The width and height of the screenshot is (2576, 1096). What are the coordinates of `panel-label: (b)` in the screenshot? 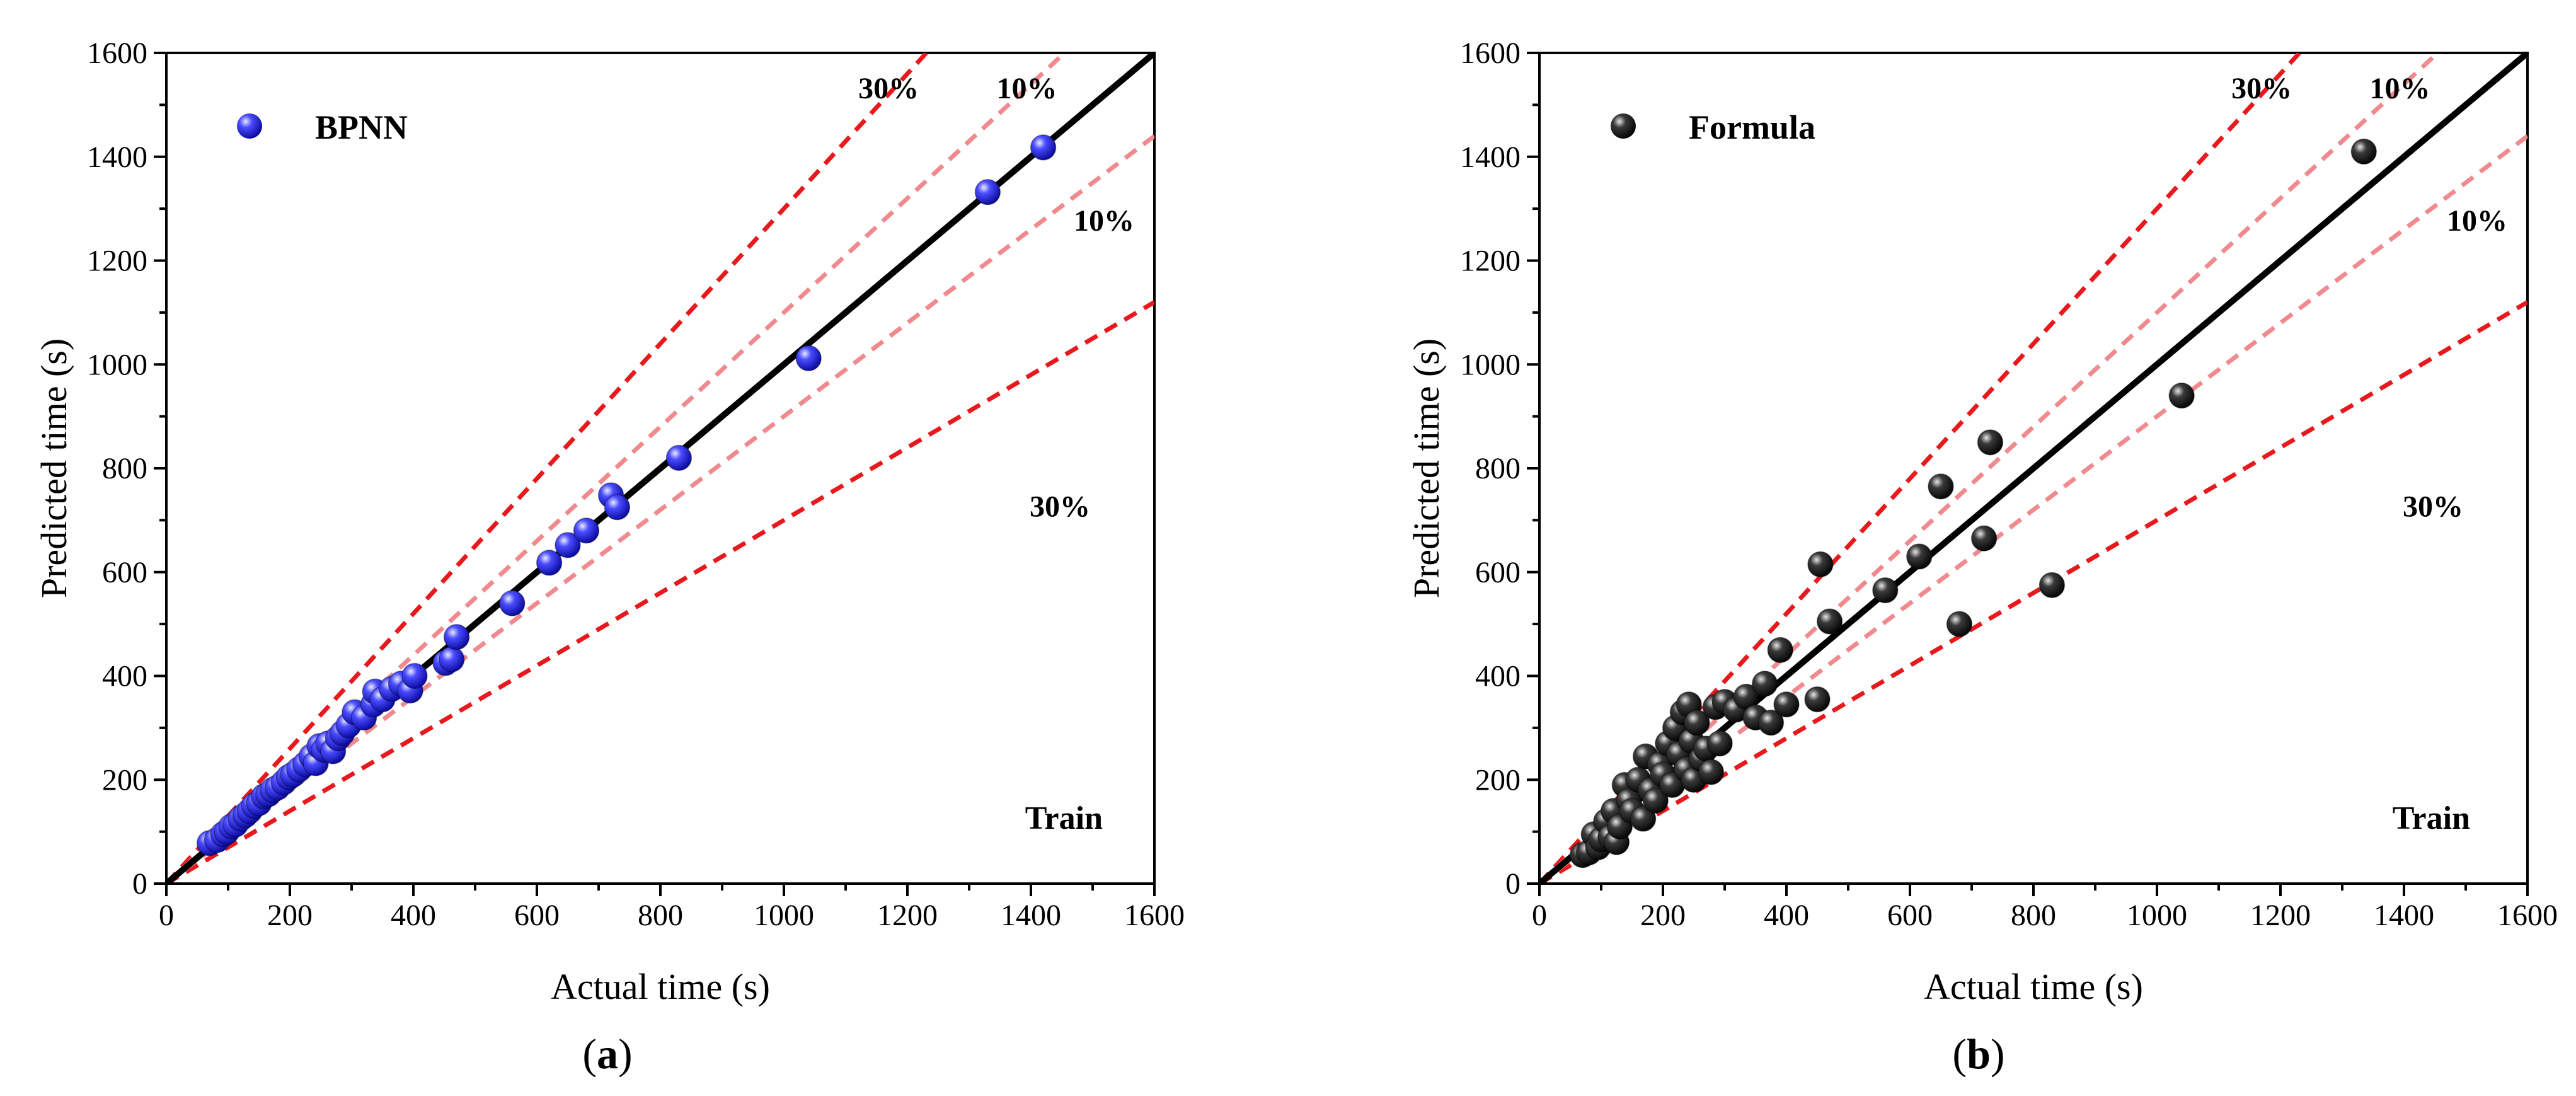 It's located at (1978, 1054).